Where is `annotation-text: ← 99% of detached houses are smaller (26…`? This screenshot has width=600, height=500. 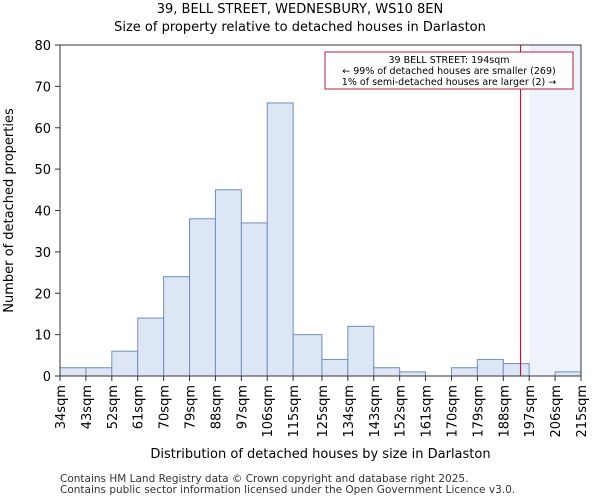
annotation-text: ← 99% of detached houses are smaller (26… is located at coordinates (448, 71).